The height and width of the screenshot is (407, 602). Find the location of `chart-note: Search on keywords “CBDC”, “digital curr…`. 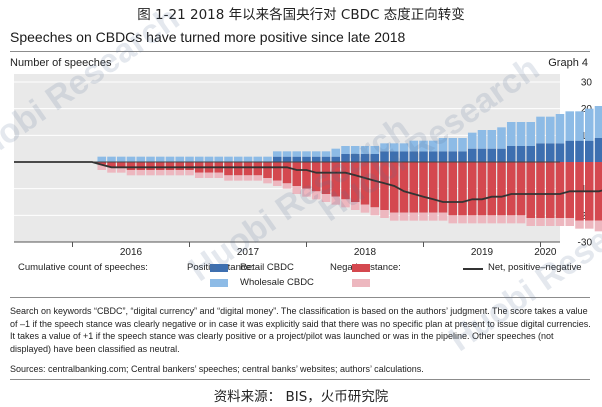

chart-note: Search on keywords “CBDC”, “digital curr… is located at coordinates (300, 330).